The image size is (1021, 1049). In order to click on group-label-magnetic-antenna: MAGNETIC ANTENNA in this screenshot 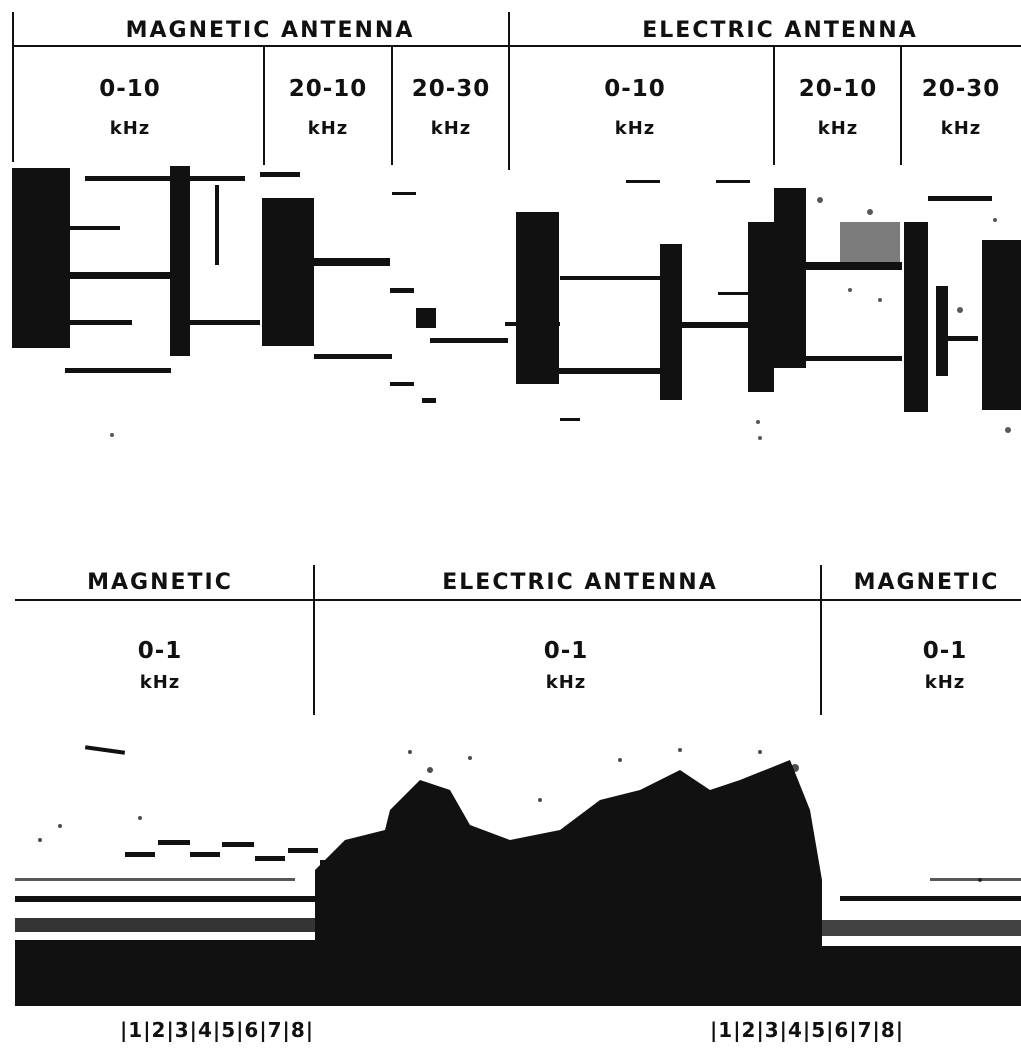, I will do `click(270, 30)`.